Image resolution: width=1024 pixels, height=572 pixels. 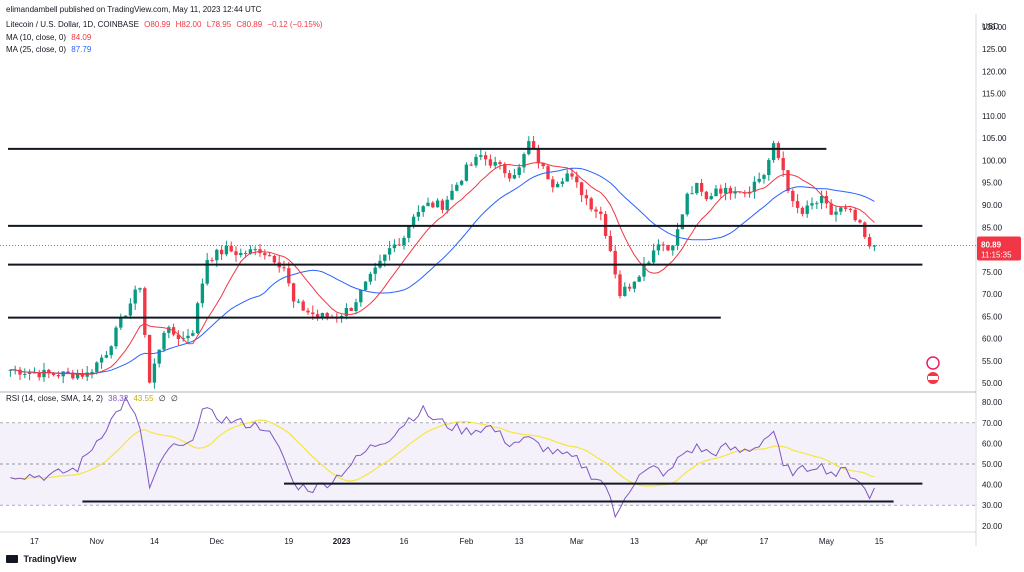 What do you see at coordinates (994, 160) in the screenshot?
I see `price-axis-tick: 100.00` at bounding box center [994, 160].